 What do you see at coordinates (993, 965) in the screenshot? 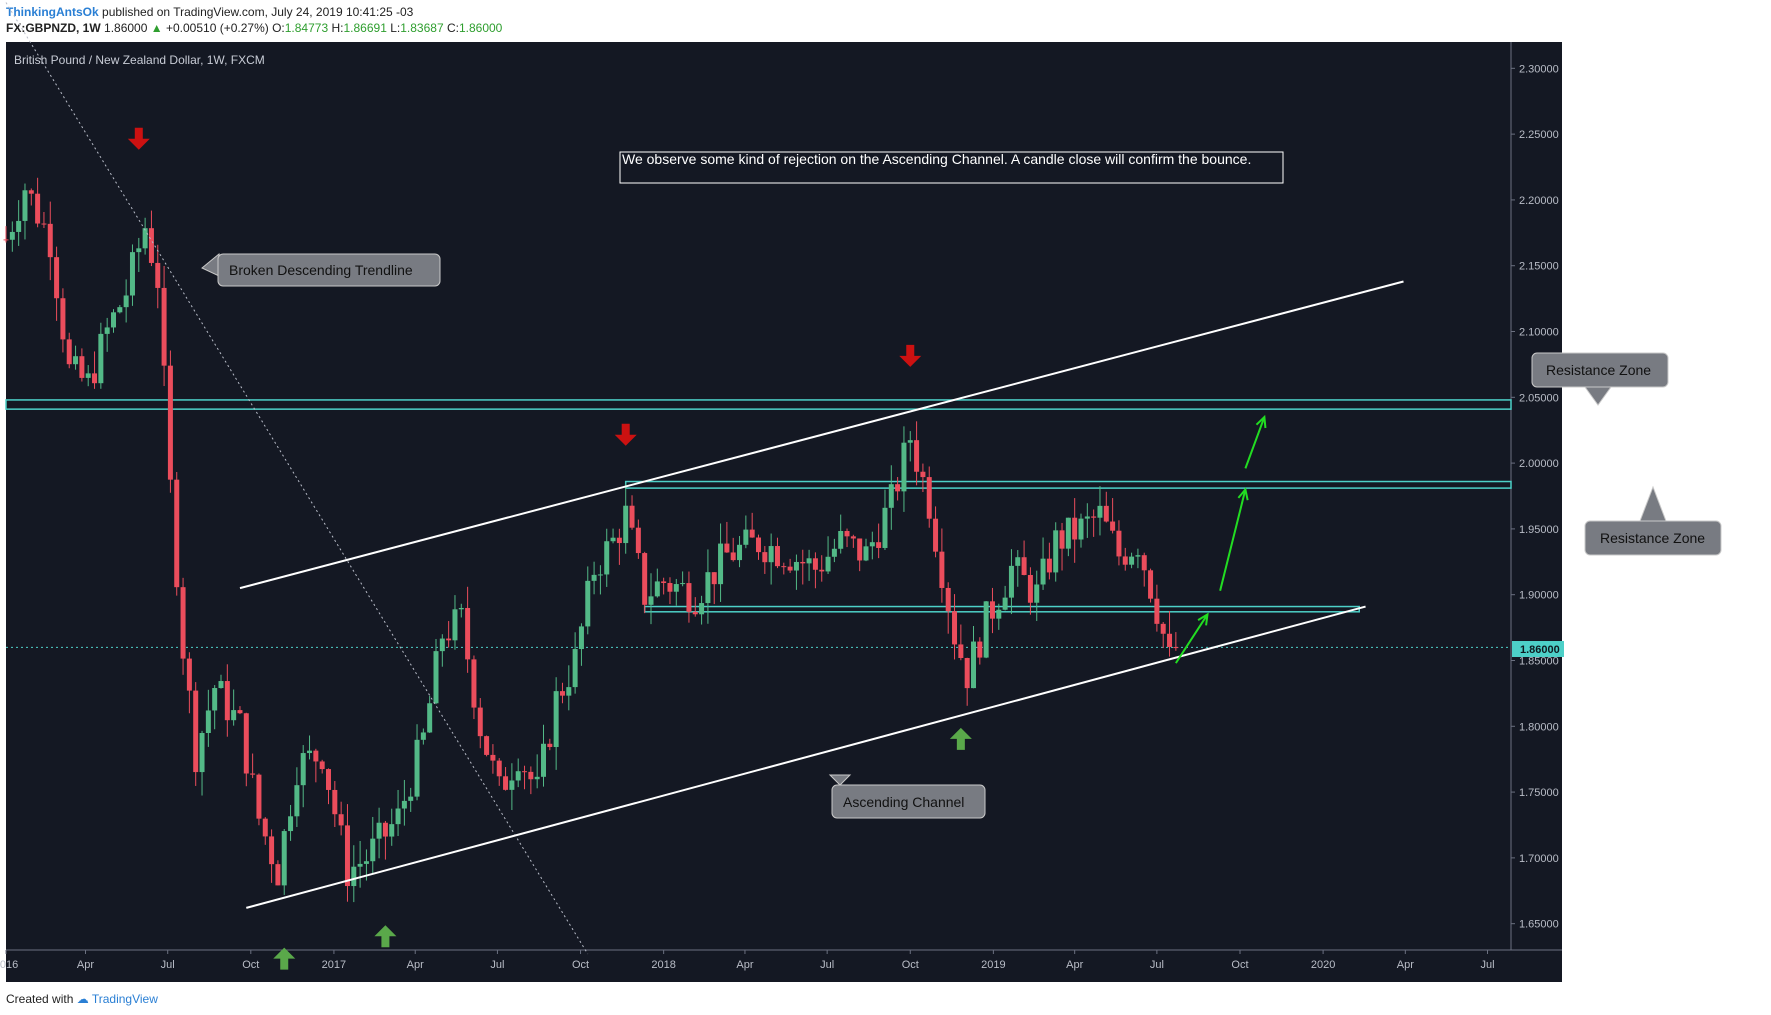
I see `time-tick-label: 2019` at bounding box center [993, 965].